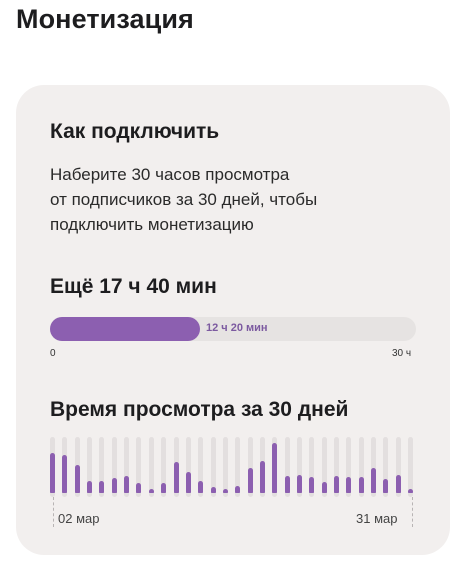 The width and height of the screenshot is (457, 562). Describe the element at coordinates (135, 131) in the screenshot. I see `card-title: Как подключить` at that location.